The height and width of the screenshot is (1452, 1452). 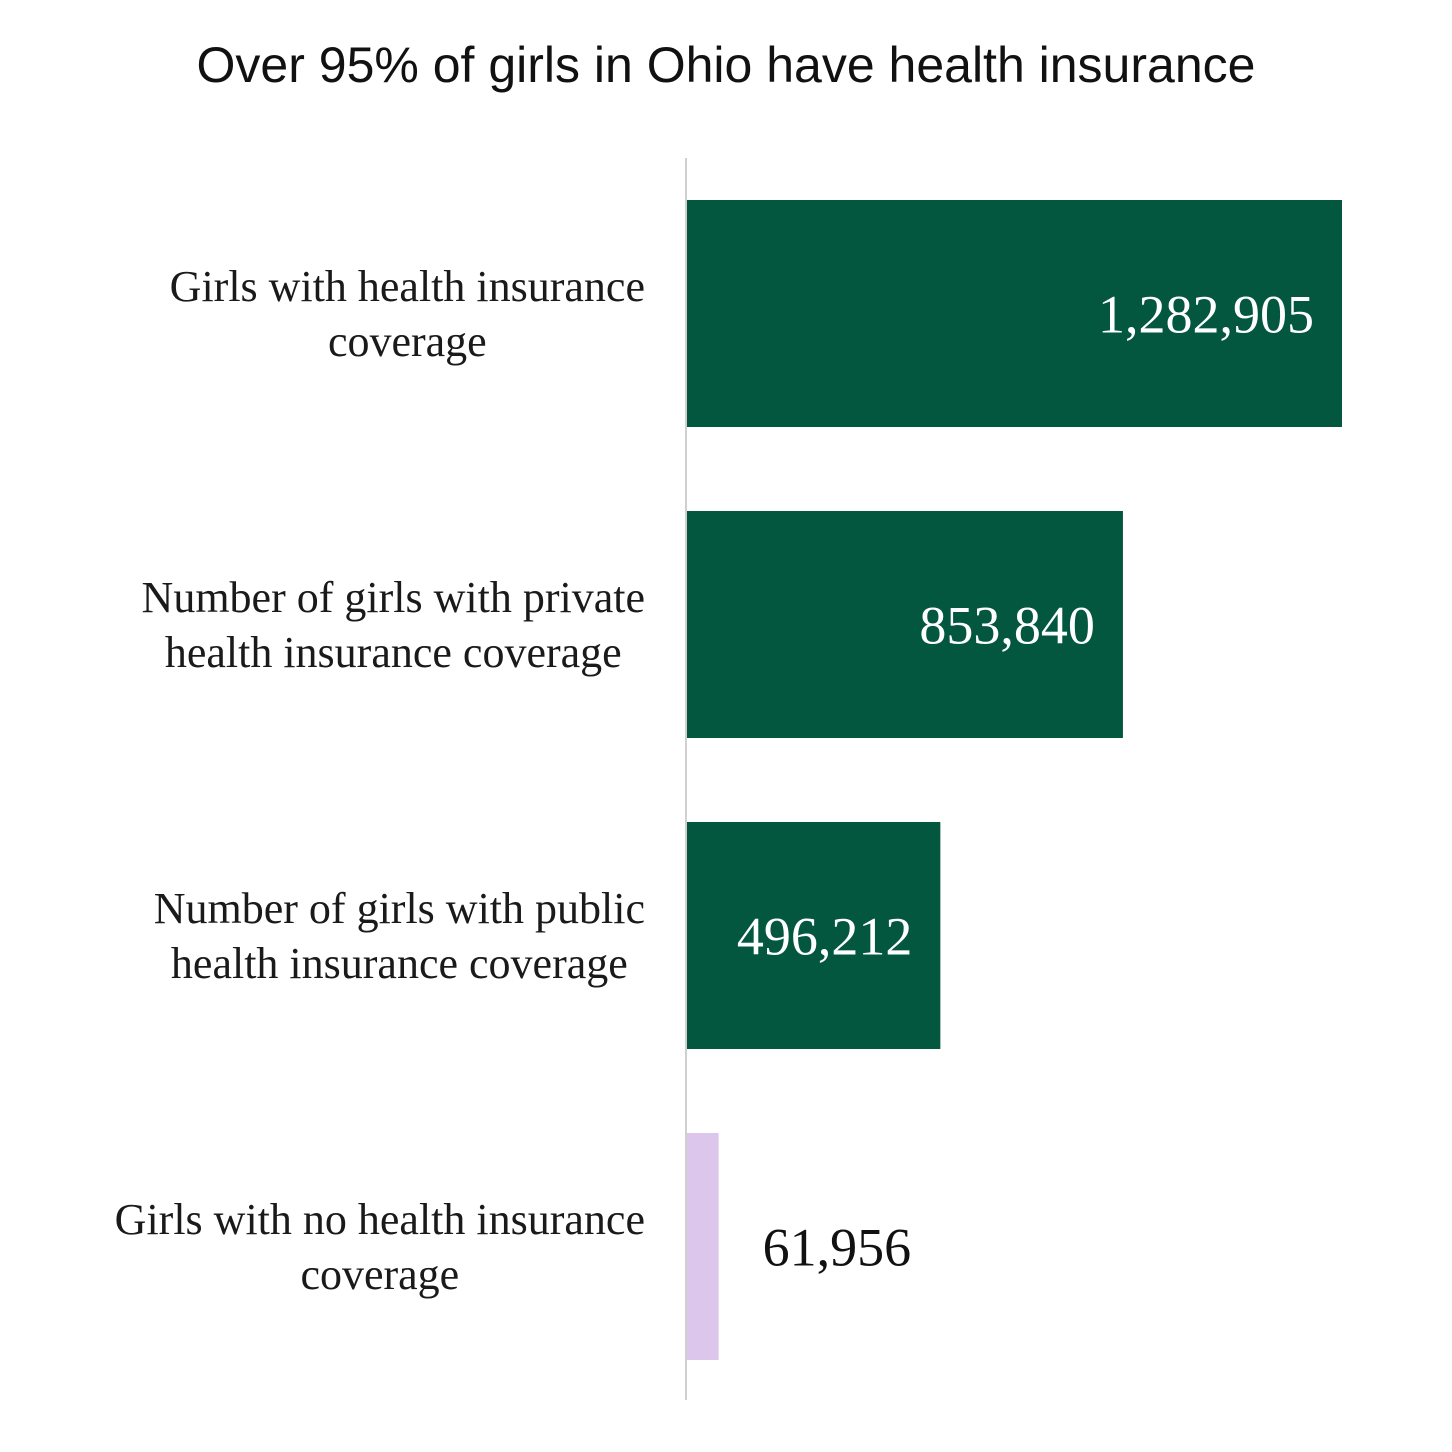 I want to click on value-label-4: 61,956, so click(x=837, y=1248).